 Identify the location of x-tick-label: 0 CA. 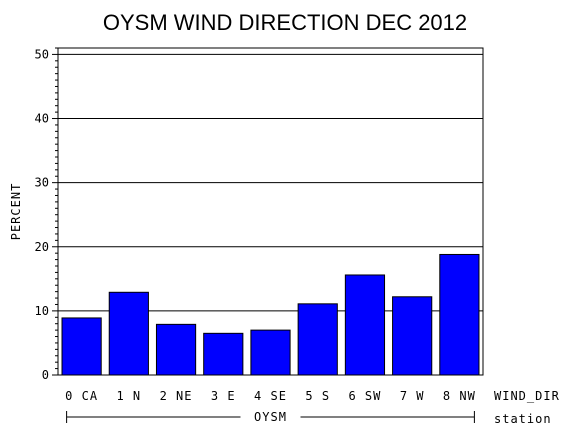
(81, 396).